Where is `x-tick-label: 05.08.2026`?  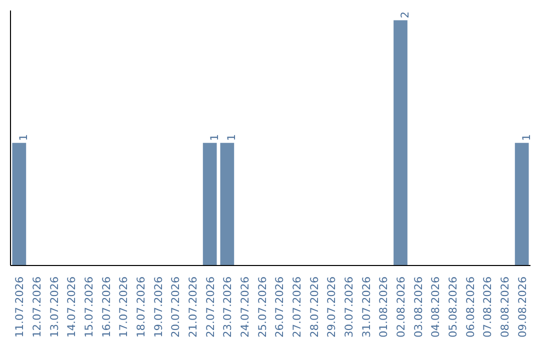 x-tick-label: 05.08.2026 is located at coordinates (453, 307).